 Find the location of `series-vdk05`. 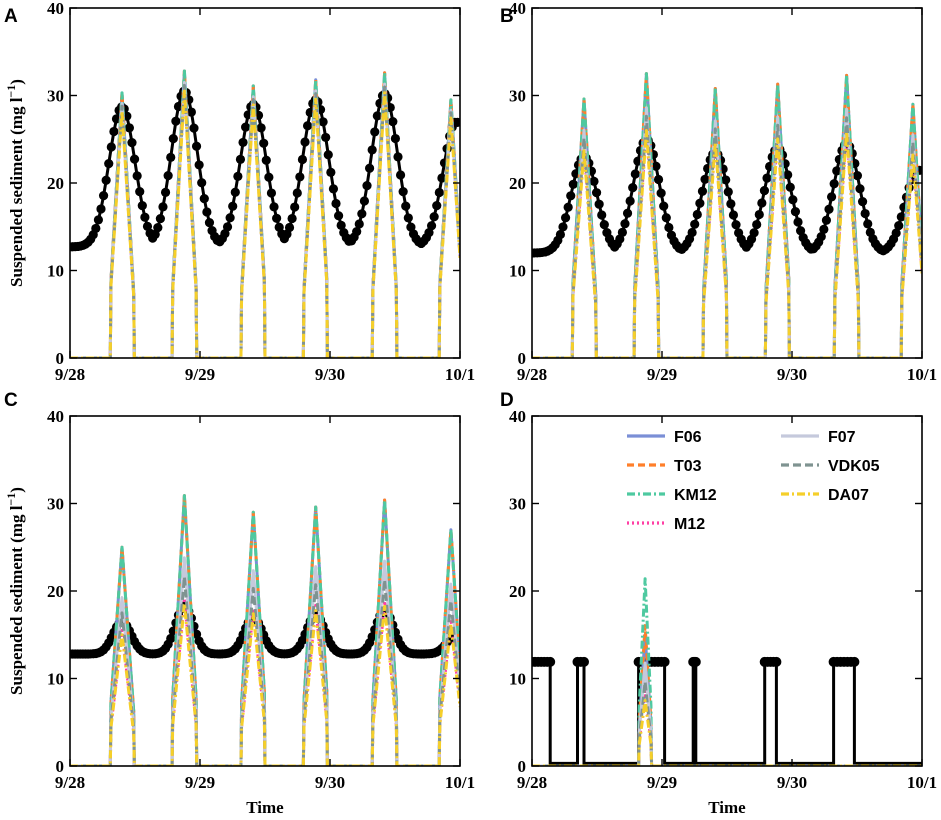

series-vdk05 is located at coordinates (727, 723).